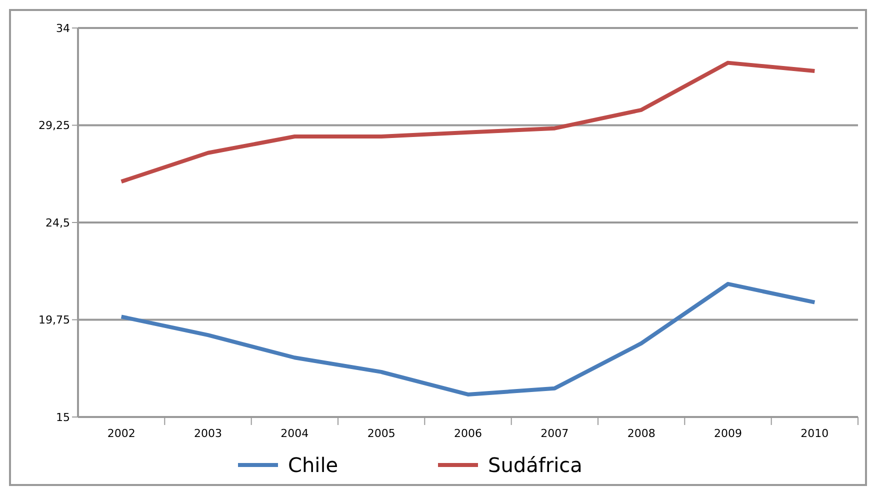 The width and height of the screenshot is (876, 495). What do you see at coordinates (63, 28) in the screenshot?
I see `y-tick-label: 34` at bounding box center [63, 28].